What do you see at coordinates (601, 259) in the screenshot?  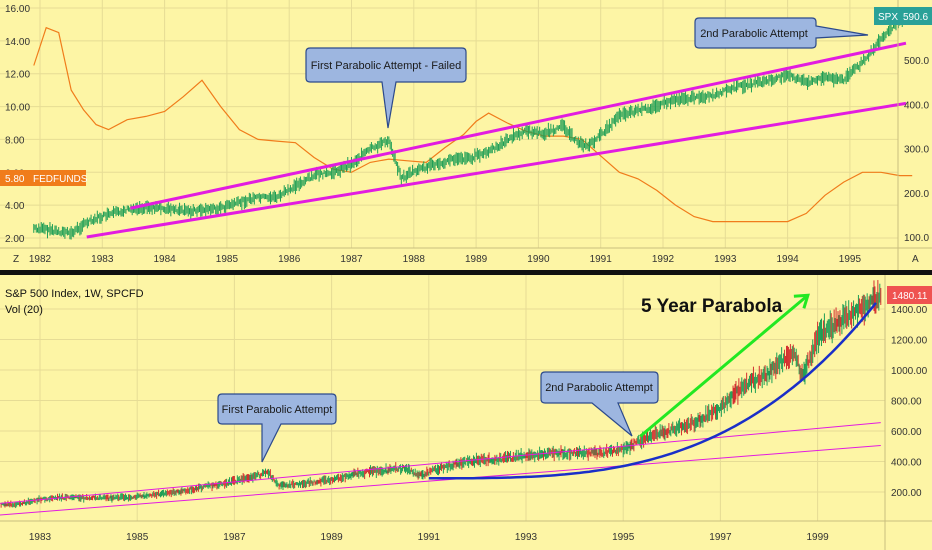 I see `top-x-tick: 1991` at bounding box center [601, 259].